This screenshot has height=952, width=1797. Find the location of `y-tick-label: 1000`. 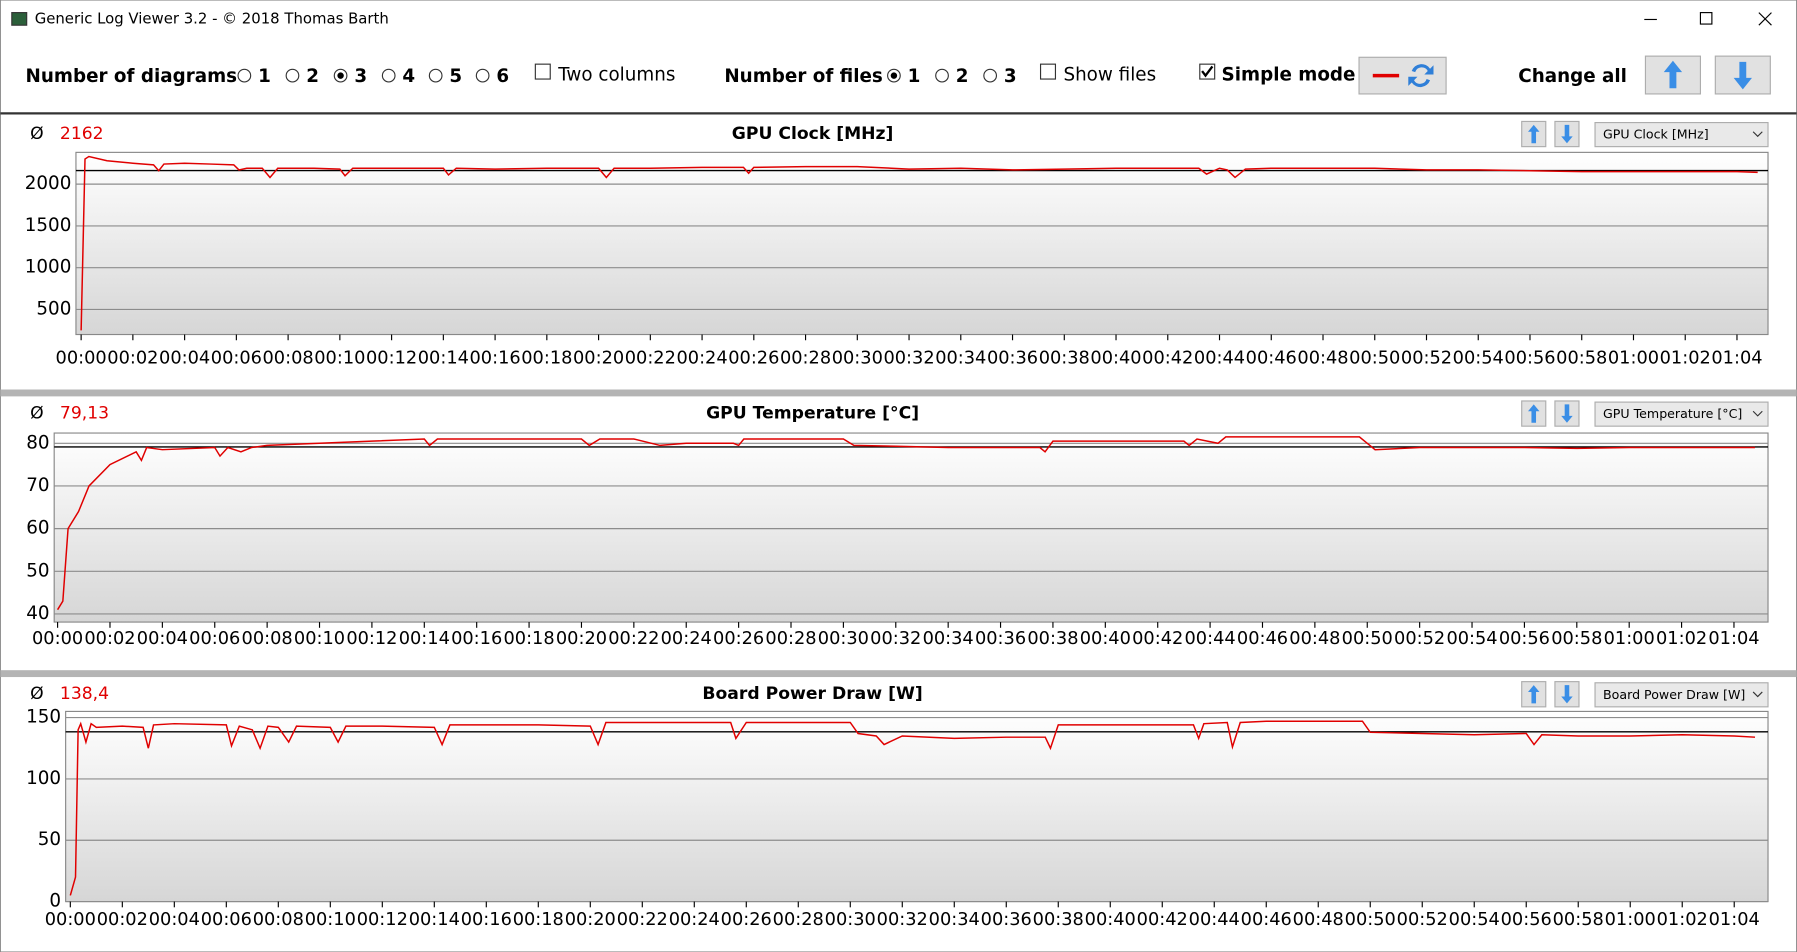

y-tick-label: 1000 is located at coordinates (48, 267).